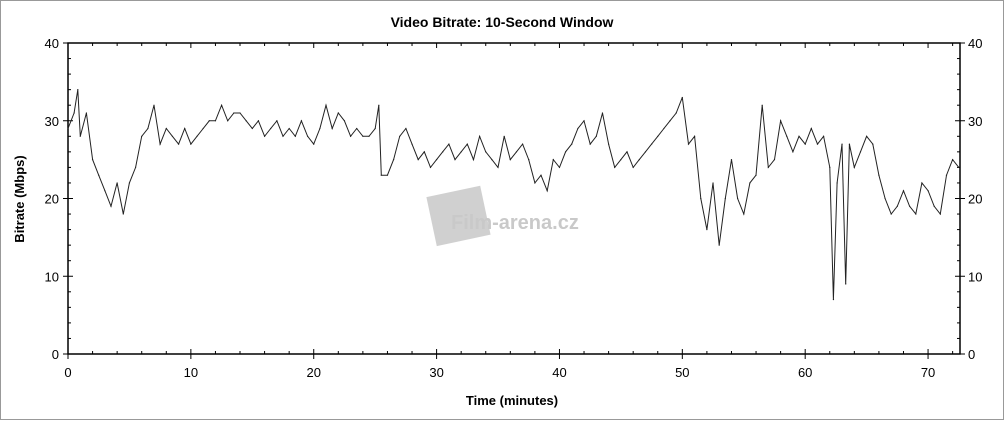  Describe the element at coordinates (52, 199) in the screenshot. I see `y-tick-label-left: 20` at that location.